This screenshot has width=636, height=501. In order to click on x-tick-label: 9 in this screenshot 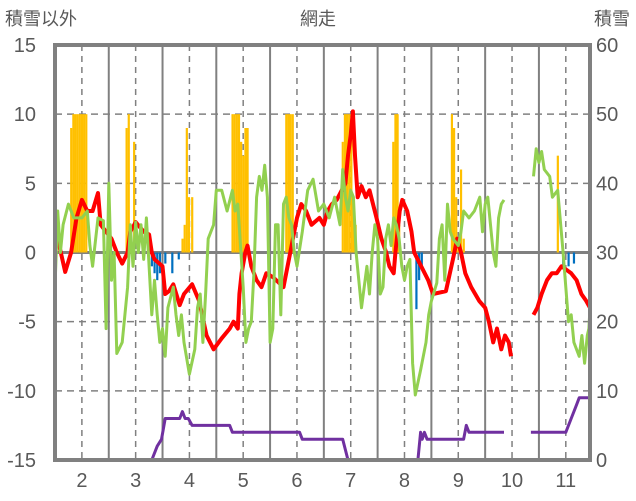, I will do `click(458, 481)`.